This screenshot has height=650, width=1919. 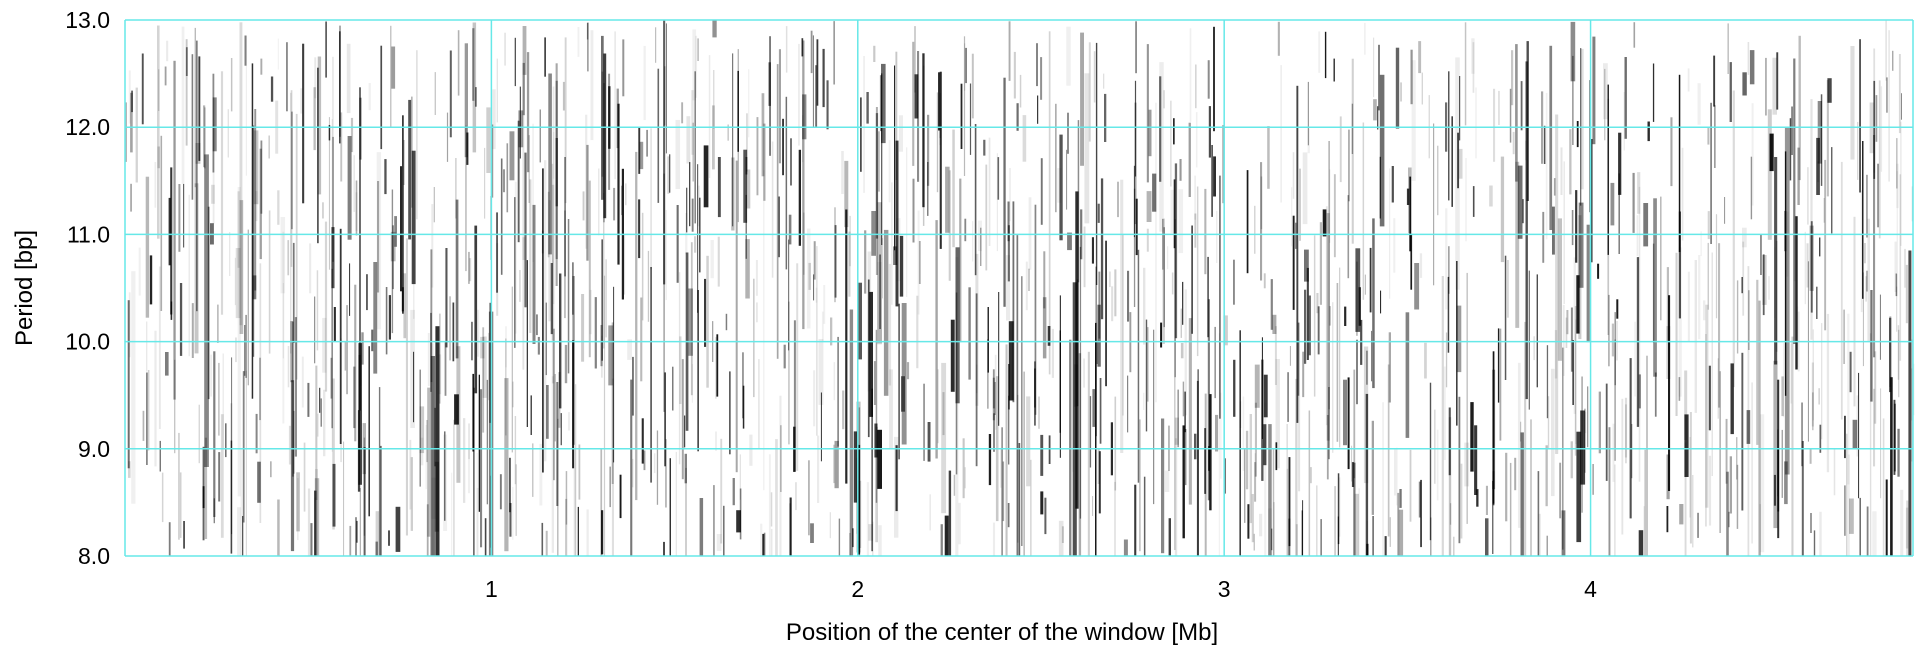 I want to click on y-tick-label: 12.0, so click(x=87, y=127).